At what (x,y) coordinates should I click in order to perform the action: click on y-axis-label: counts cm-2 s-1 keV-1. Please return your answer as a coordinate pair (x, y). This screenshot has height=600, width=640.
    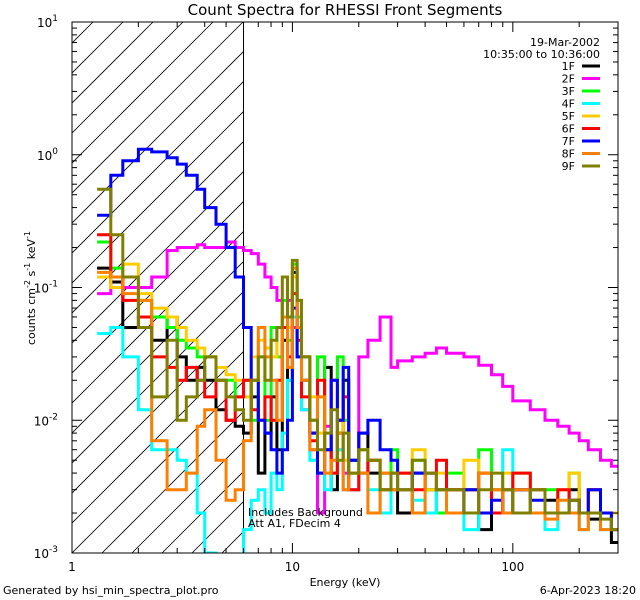
    Looking at the image, I should click on (30, 288).